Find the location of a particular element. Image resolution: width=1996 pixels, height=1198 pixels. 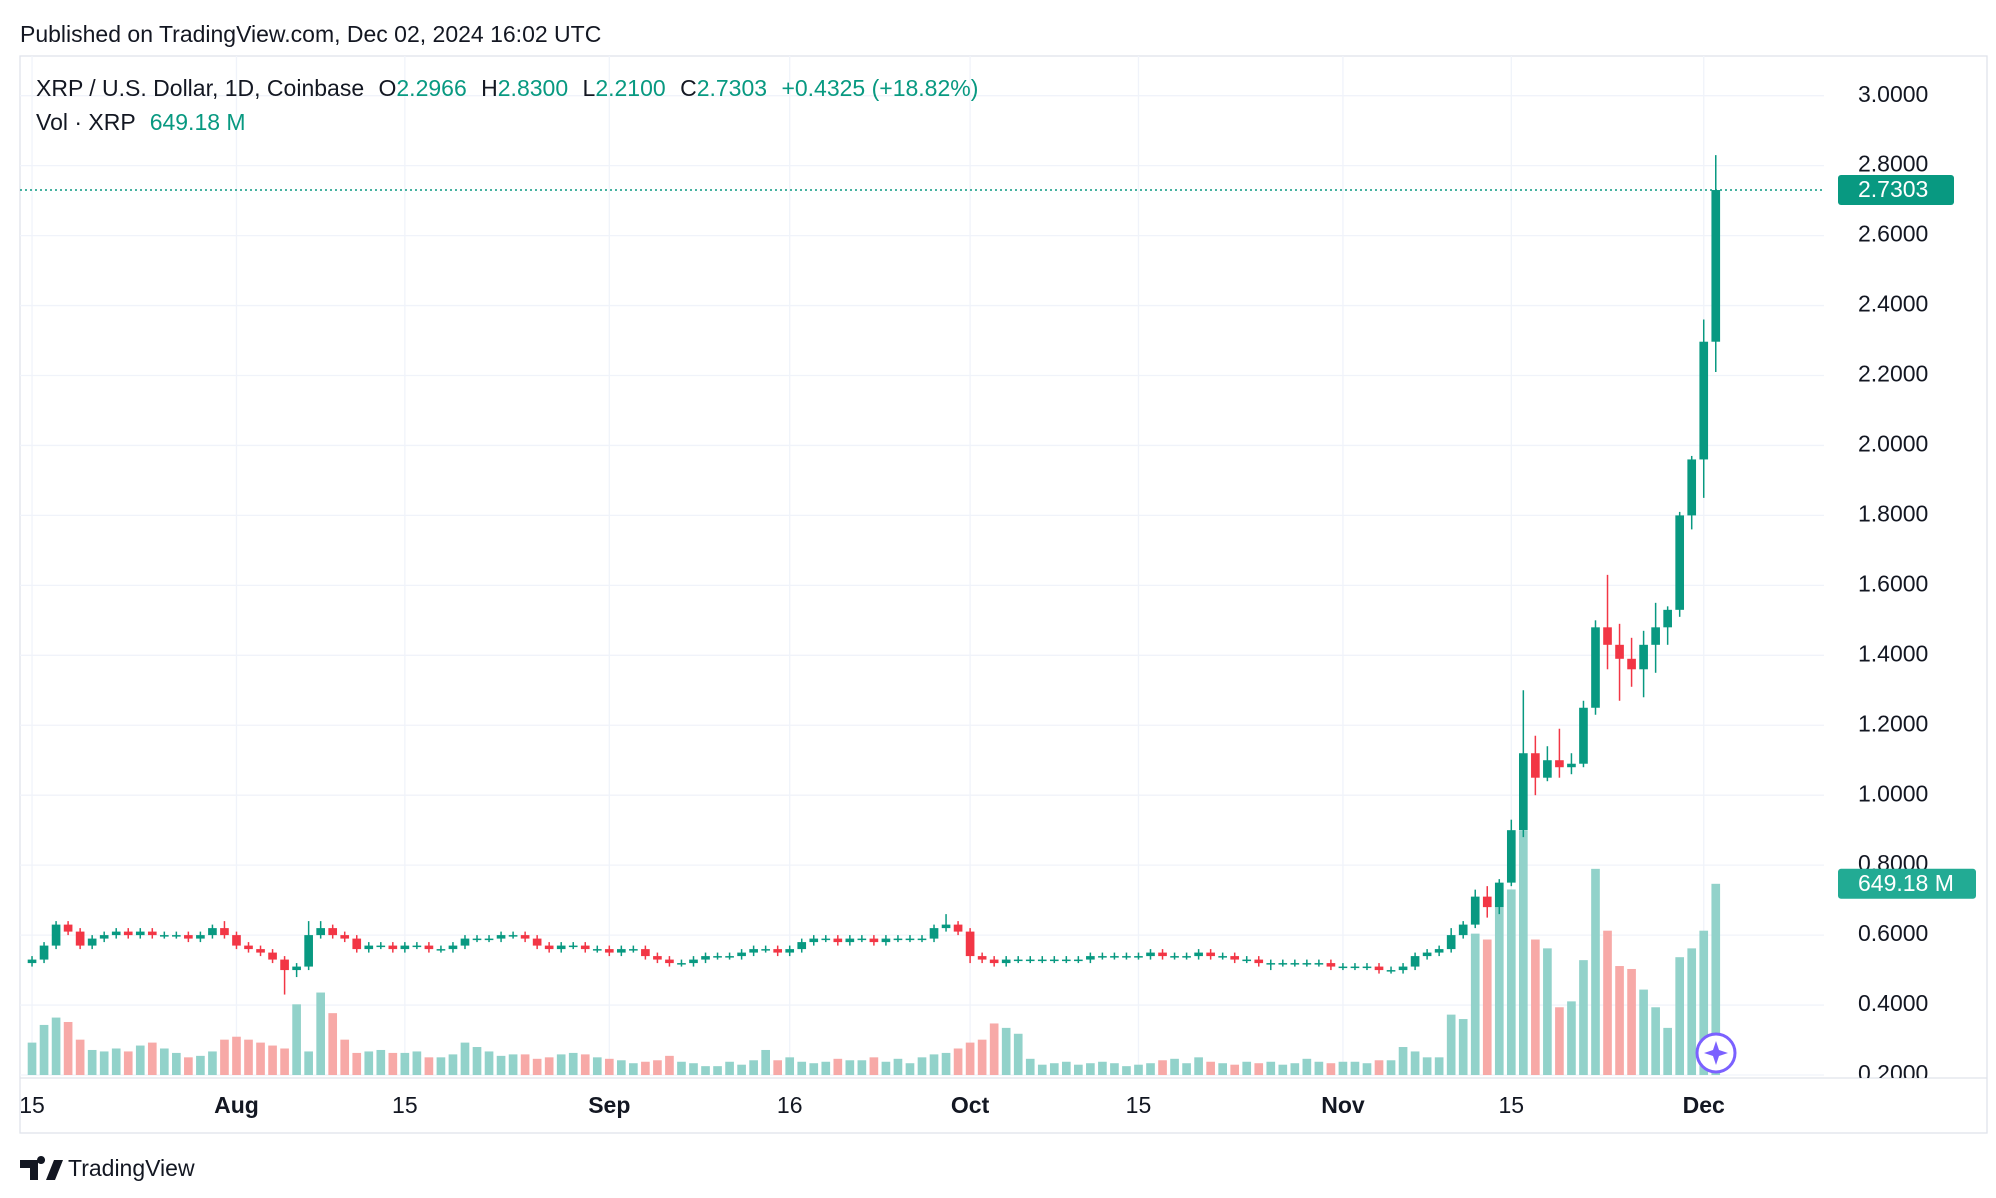

y-tick-label: 1.2000 is located at coordinates (1893, 723).